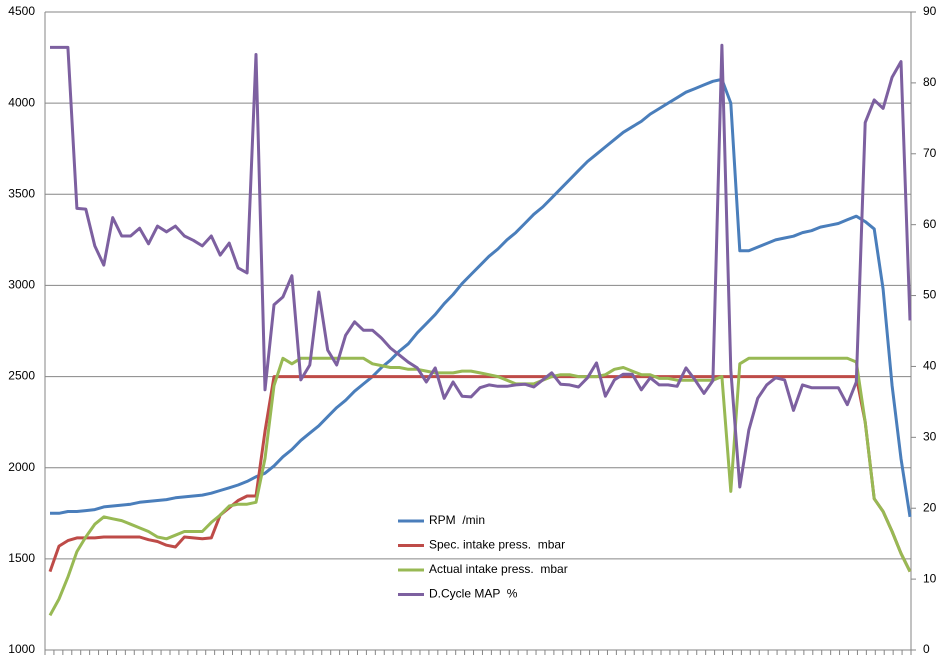 Image resolution: width=943 pixels, height=664 pixels. What do you see at coordinates (21, 102) in the screenshot?
I see `y-tick-label: 4000` at bounding box center [21, 102].